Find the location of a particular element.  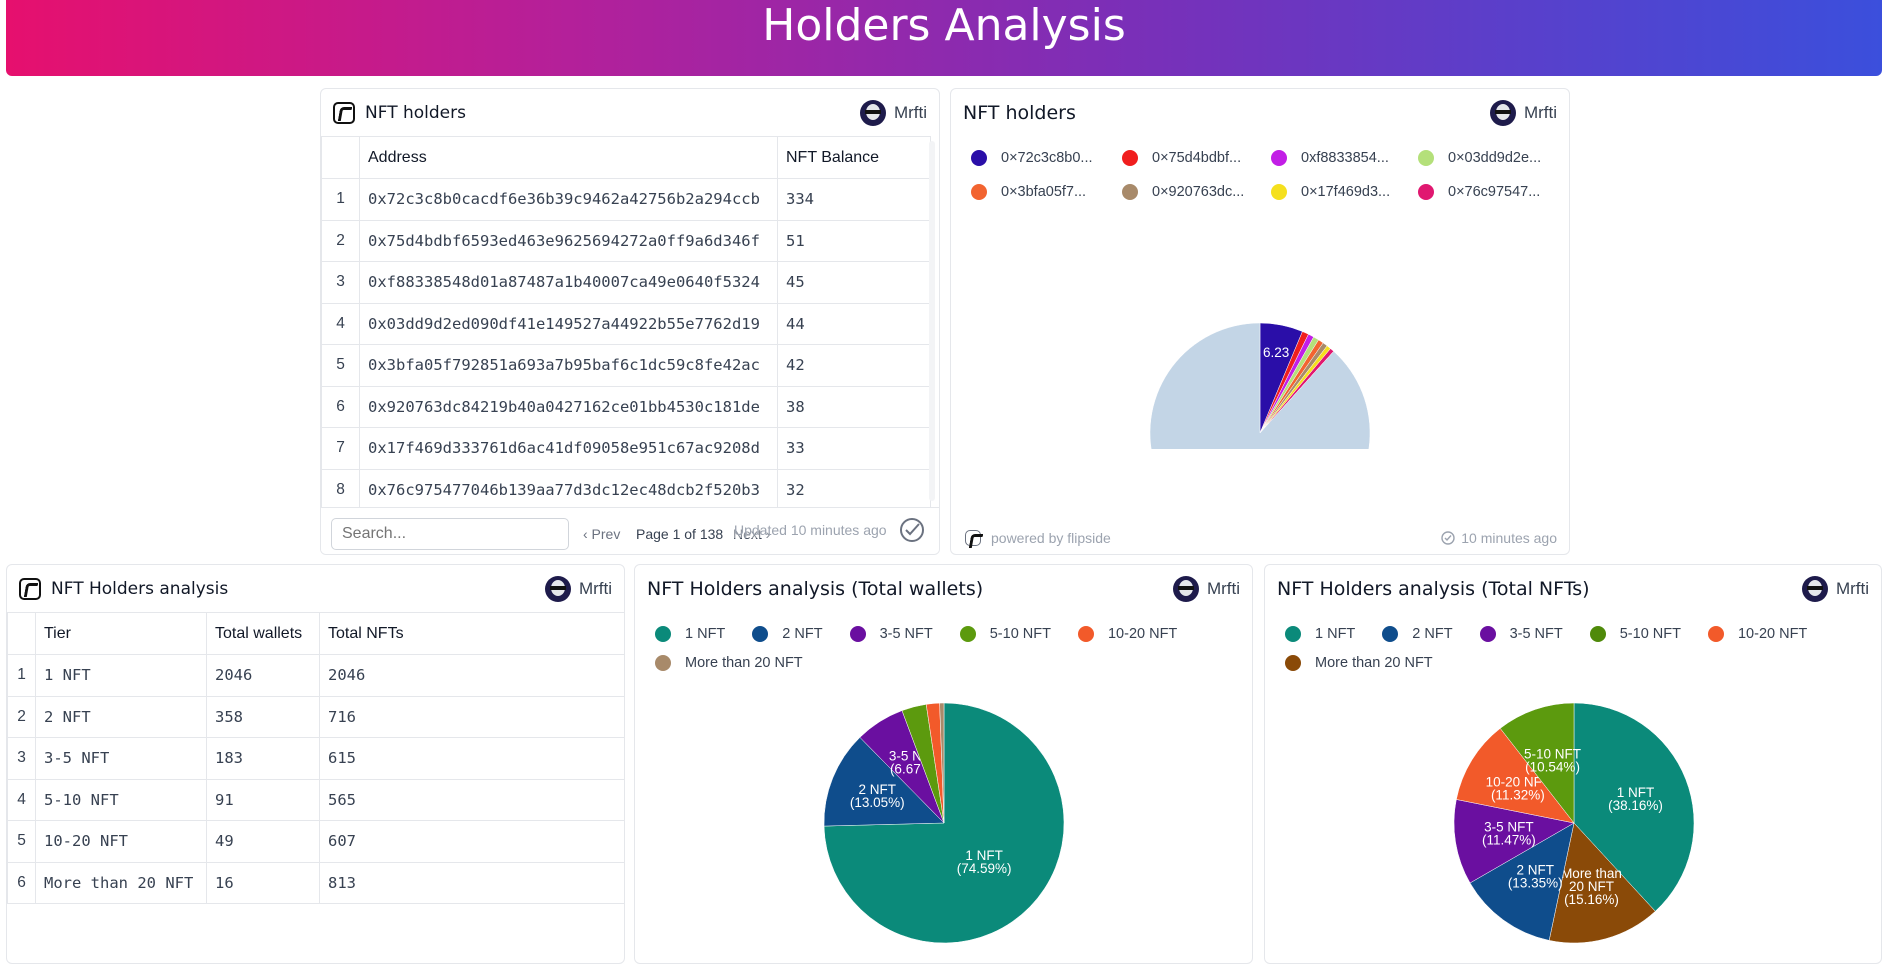

holders-pie-chart: 6.2387.32% is located at coordinates (1260, 385).